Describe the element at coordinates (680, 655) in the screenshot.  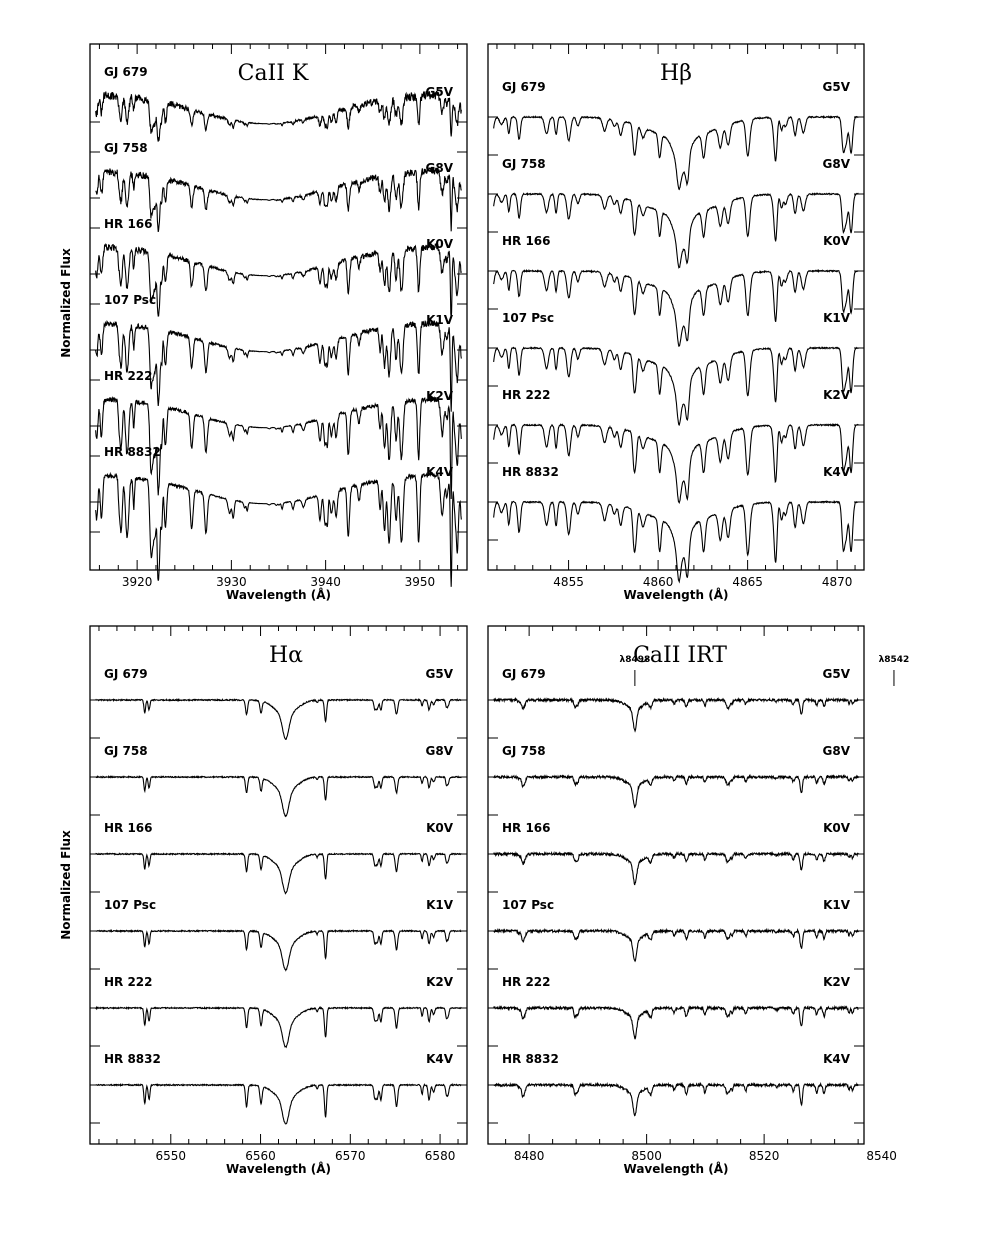
I see `panel-title: CaII IRT` at that location.